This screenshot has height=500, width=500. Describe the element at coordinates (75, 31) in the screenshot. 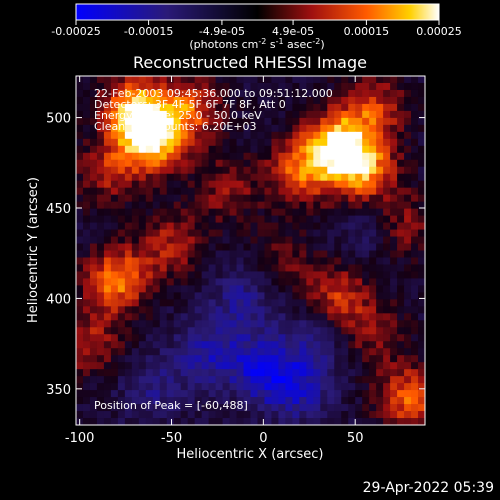

I see `colorbar-tick-label: -0.00025` at that location.